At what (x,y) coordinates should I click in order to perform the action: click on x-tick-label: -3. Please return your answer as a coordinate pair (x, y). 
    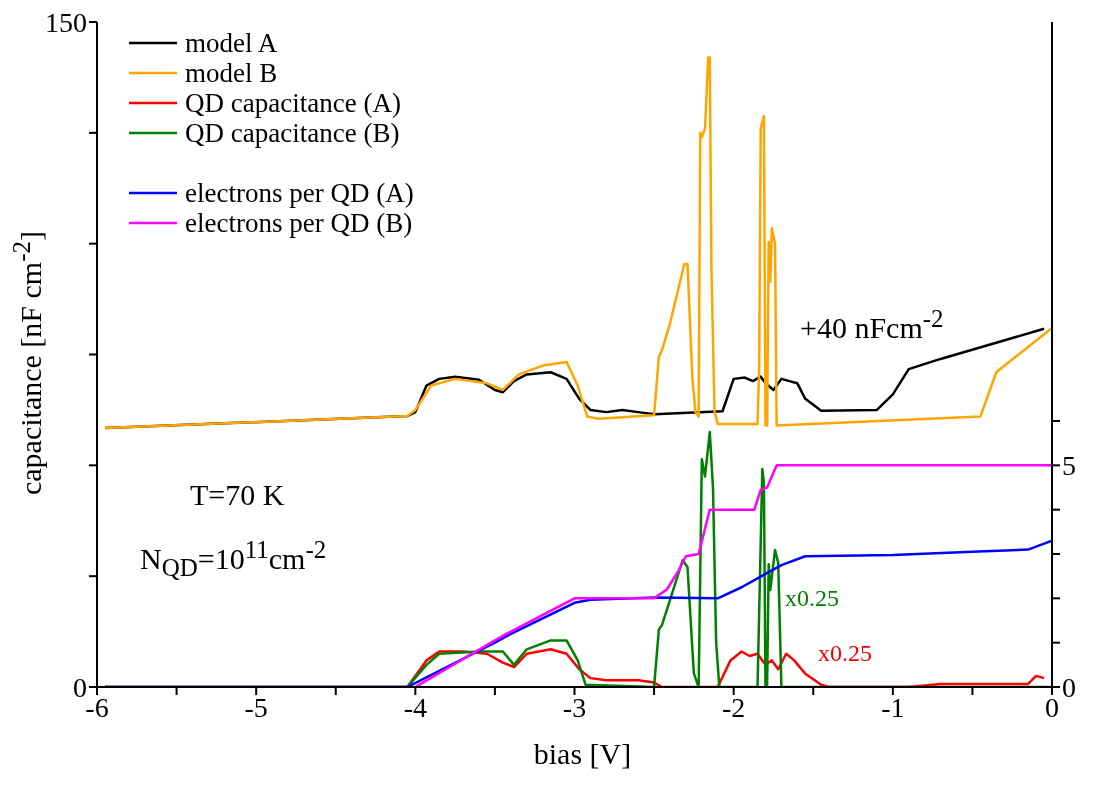
    Looking at the image, I should click on (574, 707).